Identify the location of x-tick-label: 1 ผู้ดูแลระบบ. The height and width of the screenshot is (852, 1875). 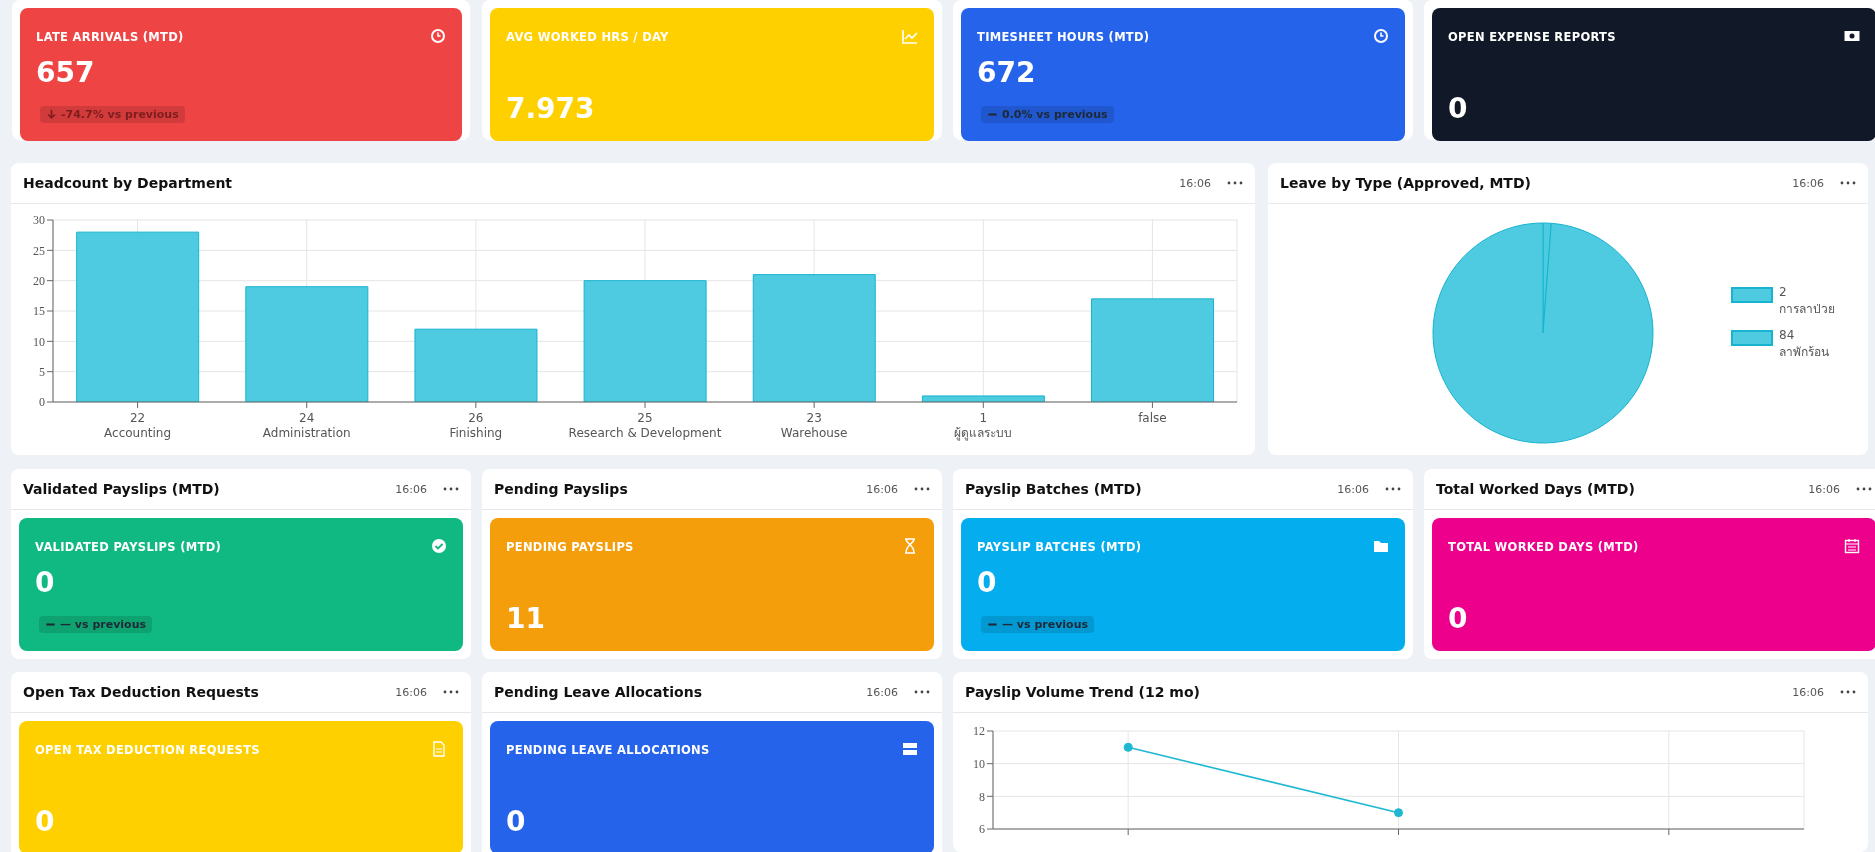
(983, 426).